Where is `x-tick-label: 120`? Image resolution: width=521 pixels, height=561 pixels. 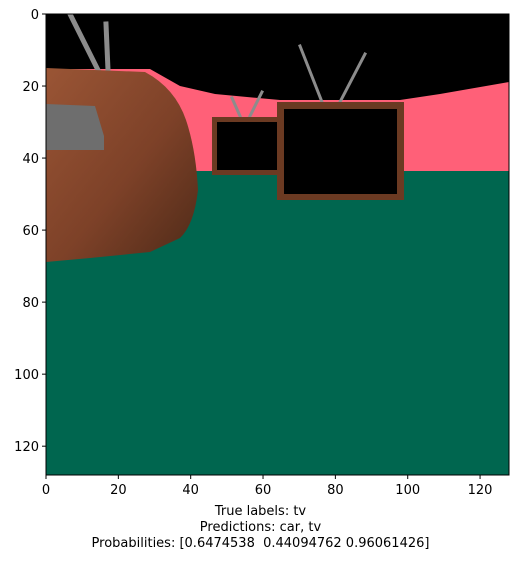
x-tick-label: 120 is located at coordinates (480, 490).